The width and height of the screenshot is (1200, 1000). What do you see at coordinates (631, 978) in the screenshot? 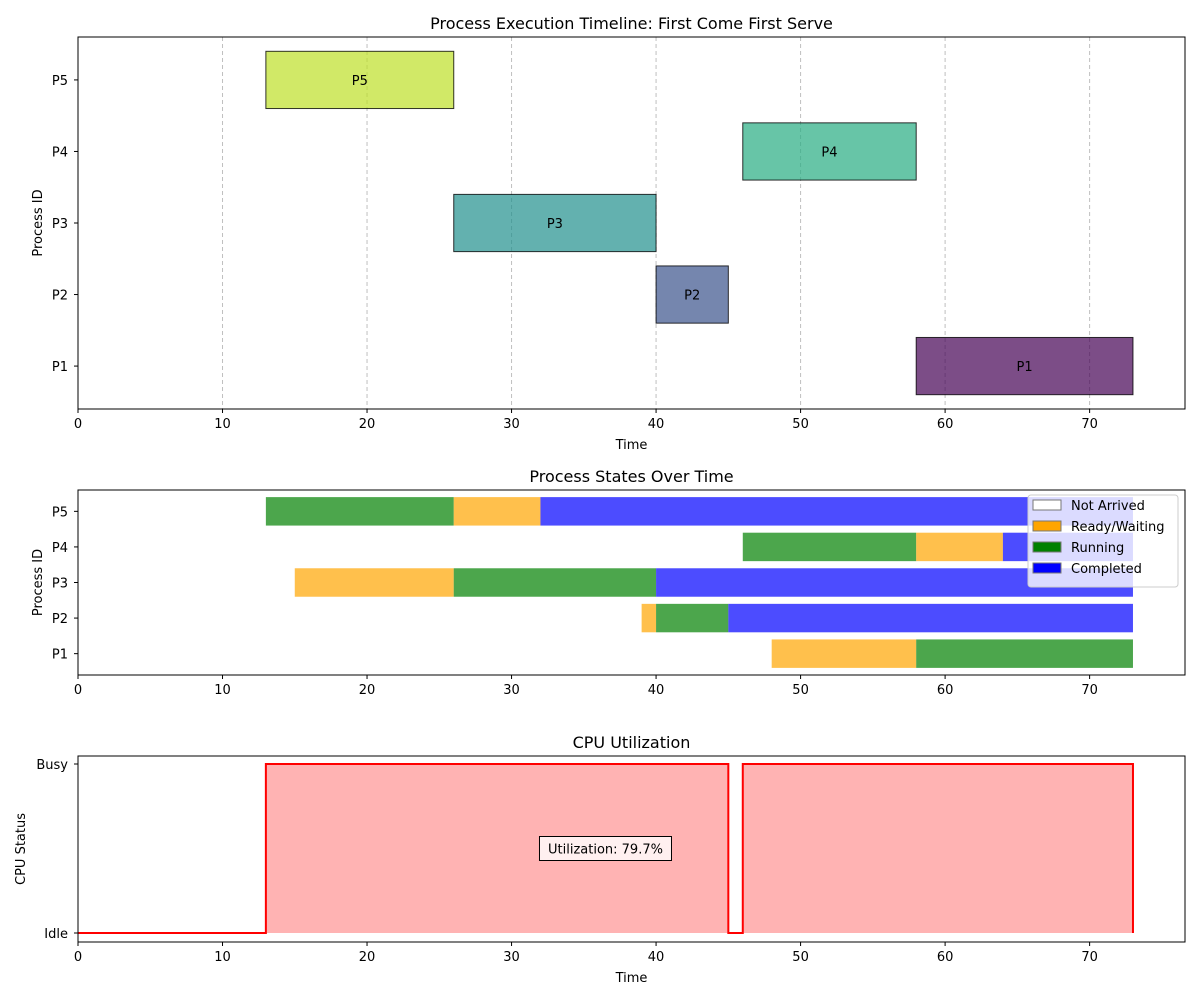
I see `cpu-xlabel: Time` at bounding box center [631, 978].